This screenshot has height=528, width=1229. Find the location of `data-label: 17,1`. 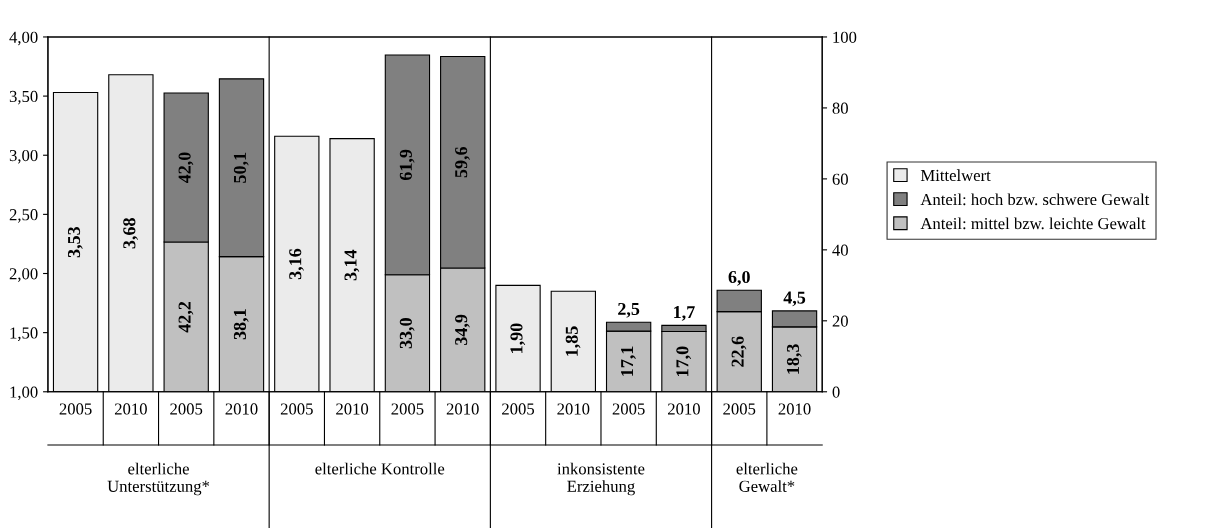

data-label: 17,1 is located at coordinates (628, 361).